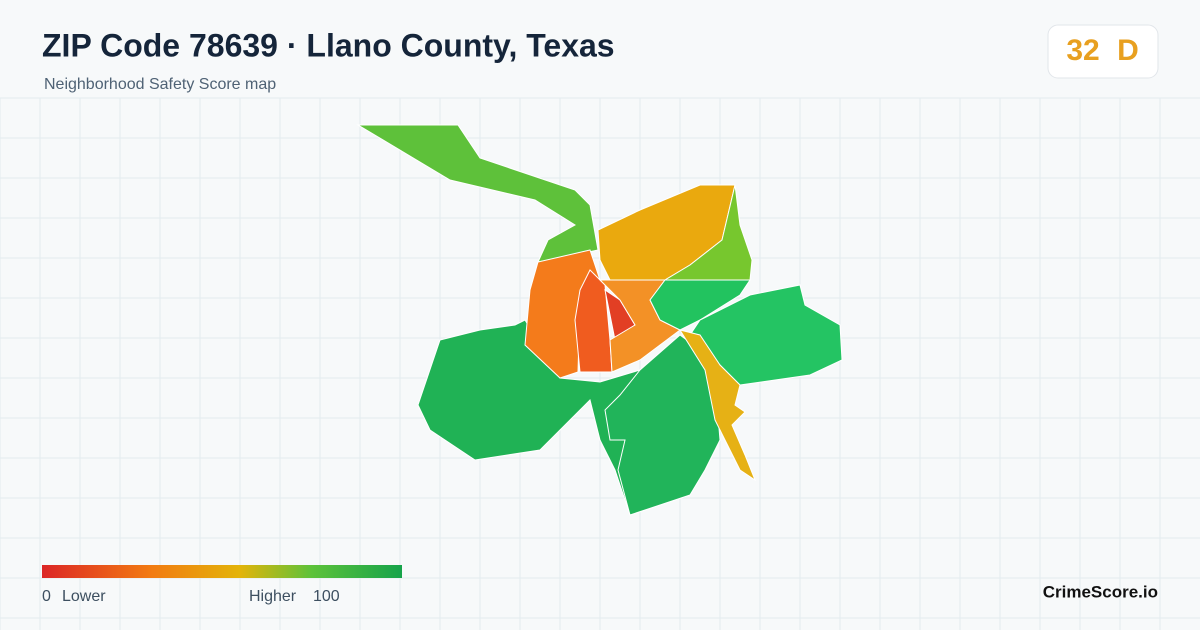 This screenshot has height=630, width=1200. Describe the element at coordinates (1100, 591) in the screenshot. I see `brand: CrimeScore.io` at that location.